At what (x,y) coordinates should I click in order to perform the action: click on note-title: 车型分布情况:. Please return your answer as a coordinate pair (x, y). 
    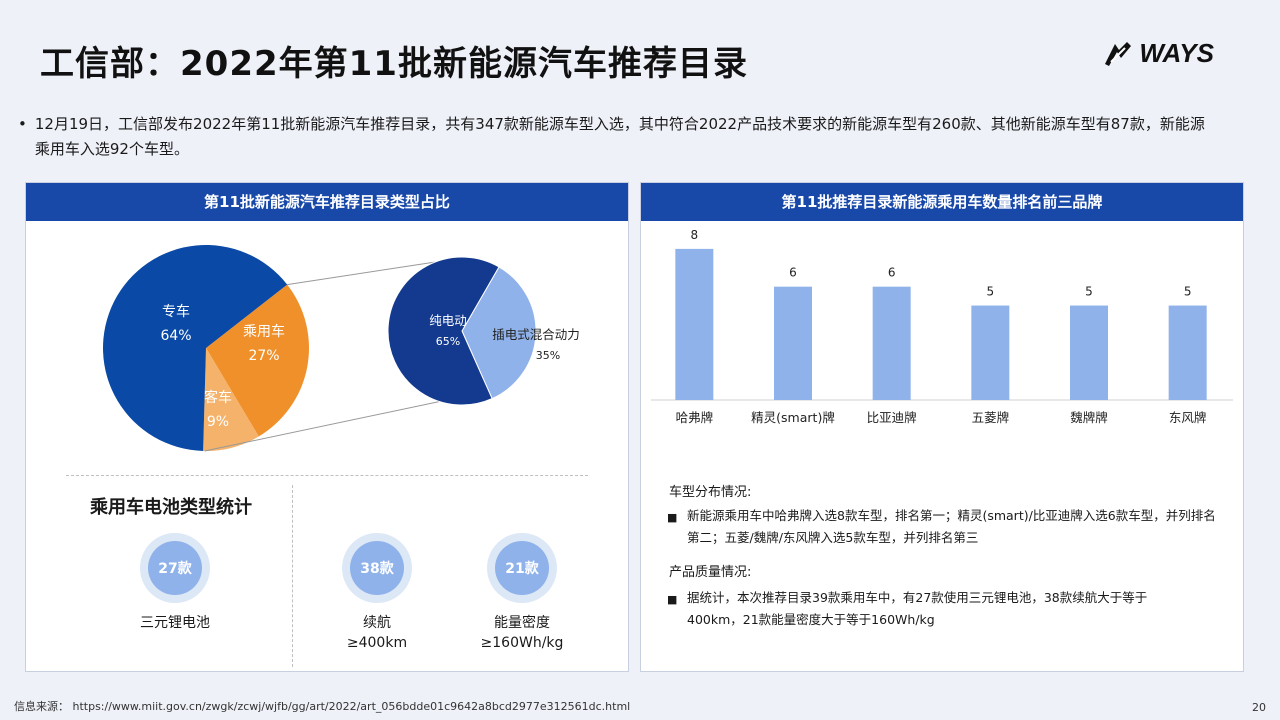
    Looking at the image, I should click on (710, 492).